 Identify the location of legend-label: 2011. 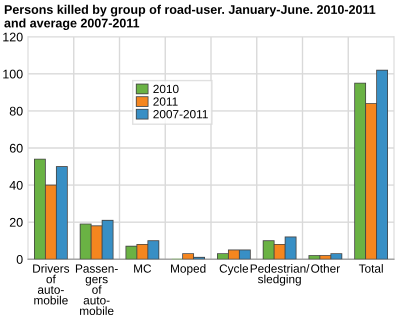
(165, 101).